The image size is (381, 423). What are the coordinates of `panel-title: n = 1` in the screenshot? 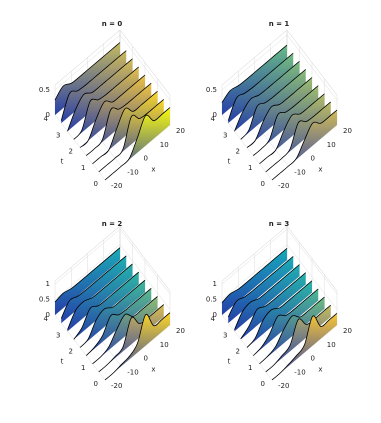 It's located at (279, 24).